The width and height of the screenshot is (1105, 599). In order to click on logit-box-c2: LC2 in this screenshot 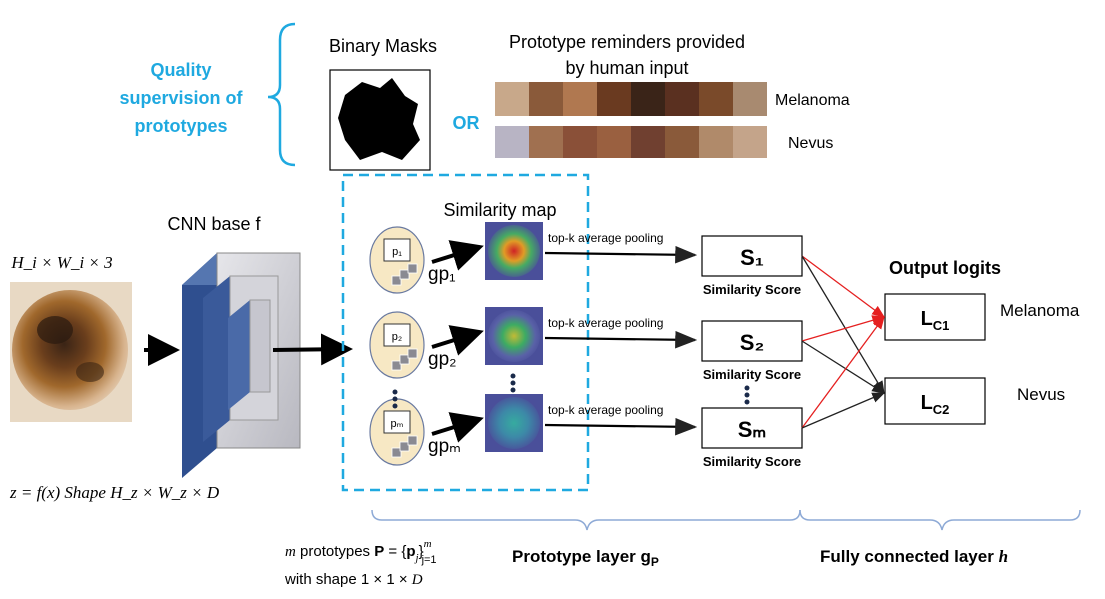, I will do `click(935, 401)`.